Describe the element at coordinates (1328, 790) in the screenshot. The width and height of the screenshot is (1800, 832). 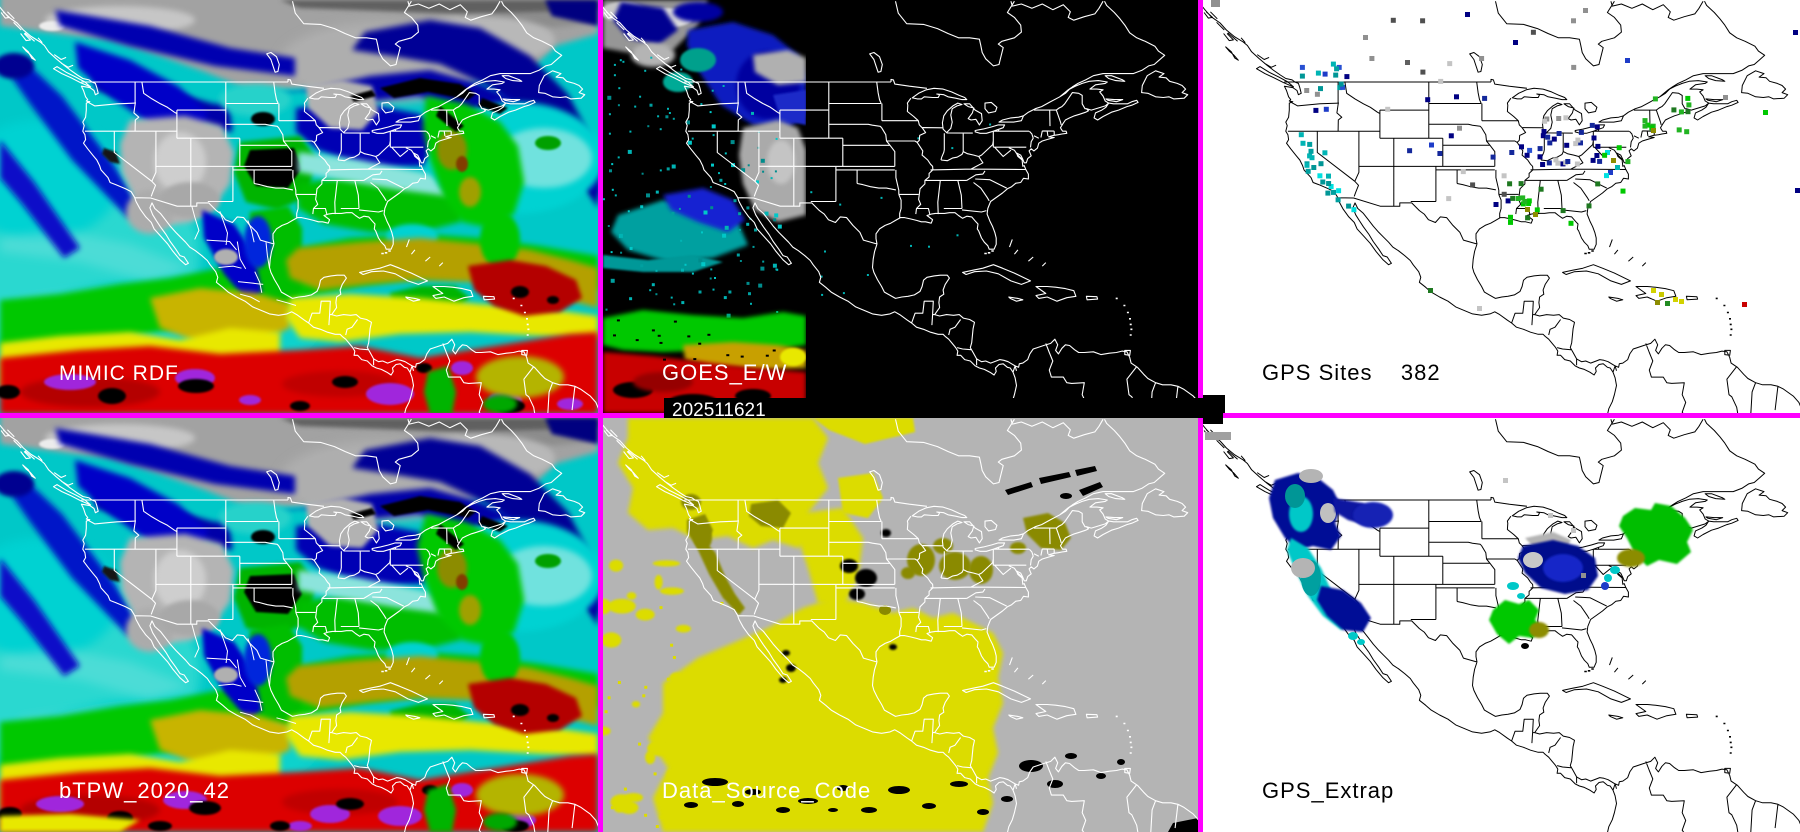
I see `svg-text: GPS_Extrap` at that location.